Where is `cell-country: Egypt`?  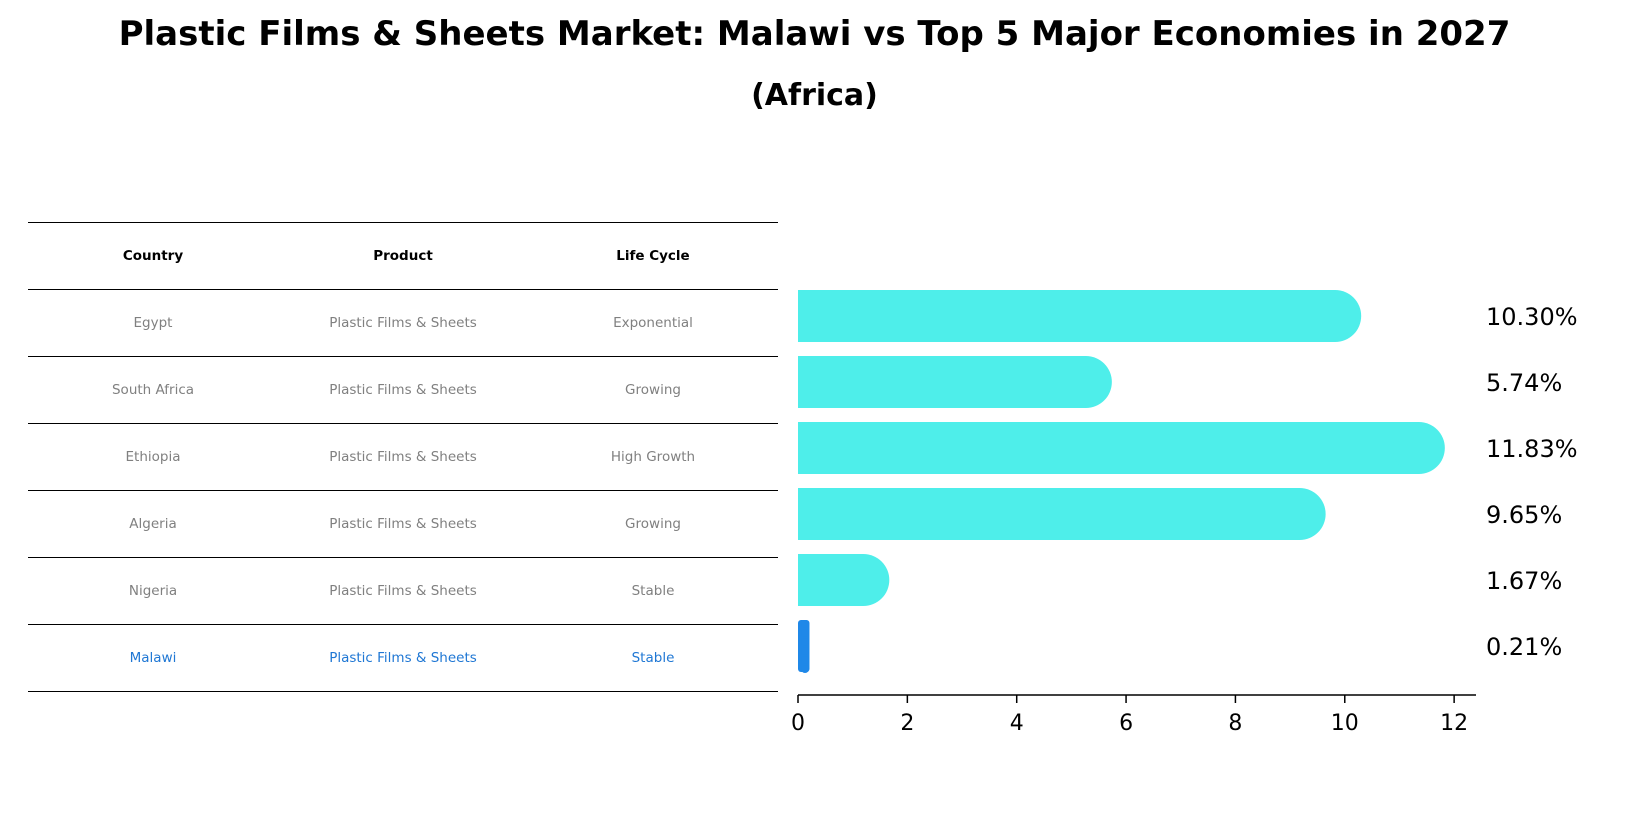 cell-country: Egypt is located at coordinates (153, 323).